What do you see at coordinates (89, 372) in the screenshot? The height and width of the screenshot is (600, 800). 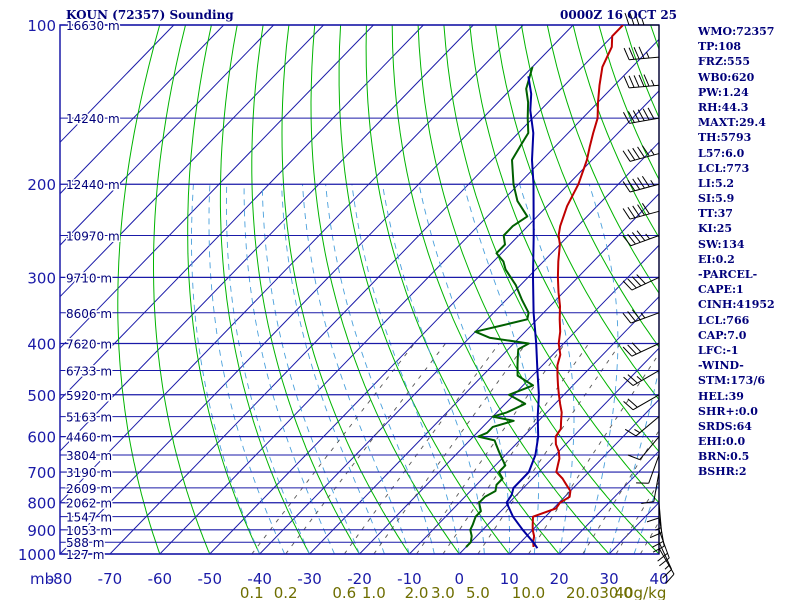 I see `height-label: 6733 m` at bounding box center [89, 372].